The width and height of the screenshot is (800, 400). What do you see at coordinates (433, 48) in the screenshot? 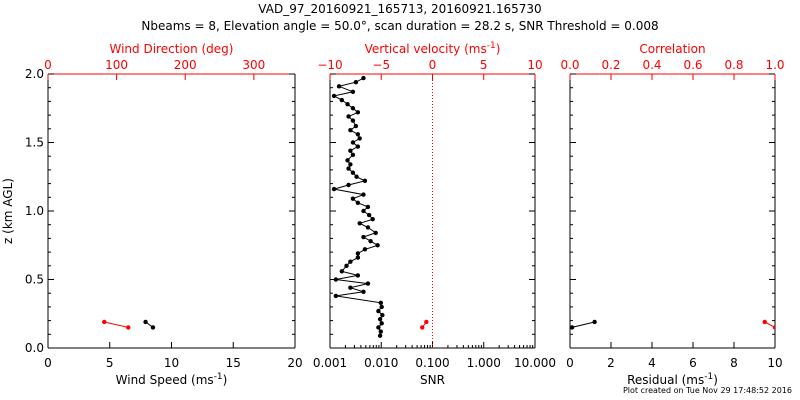
I see `top-axis-label: Vertical velocity (ms-1)` at bounding box center [433, 48].